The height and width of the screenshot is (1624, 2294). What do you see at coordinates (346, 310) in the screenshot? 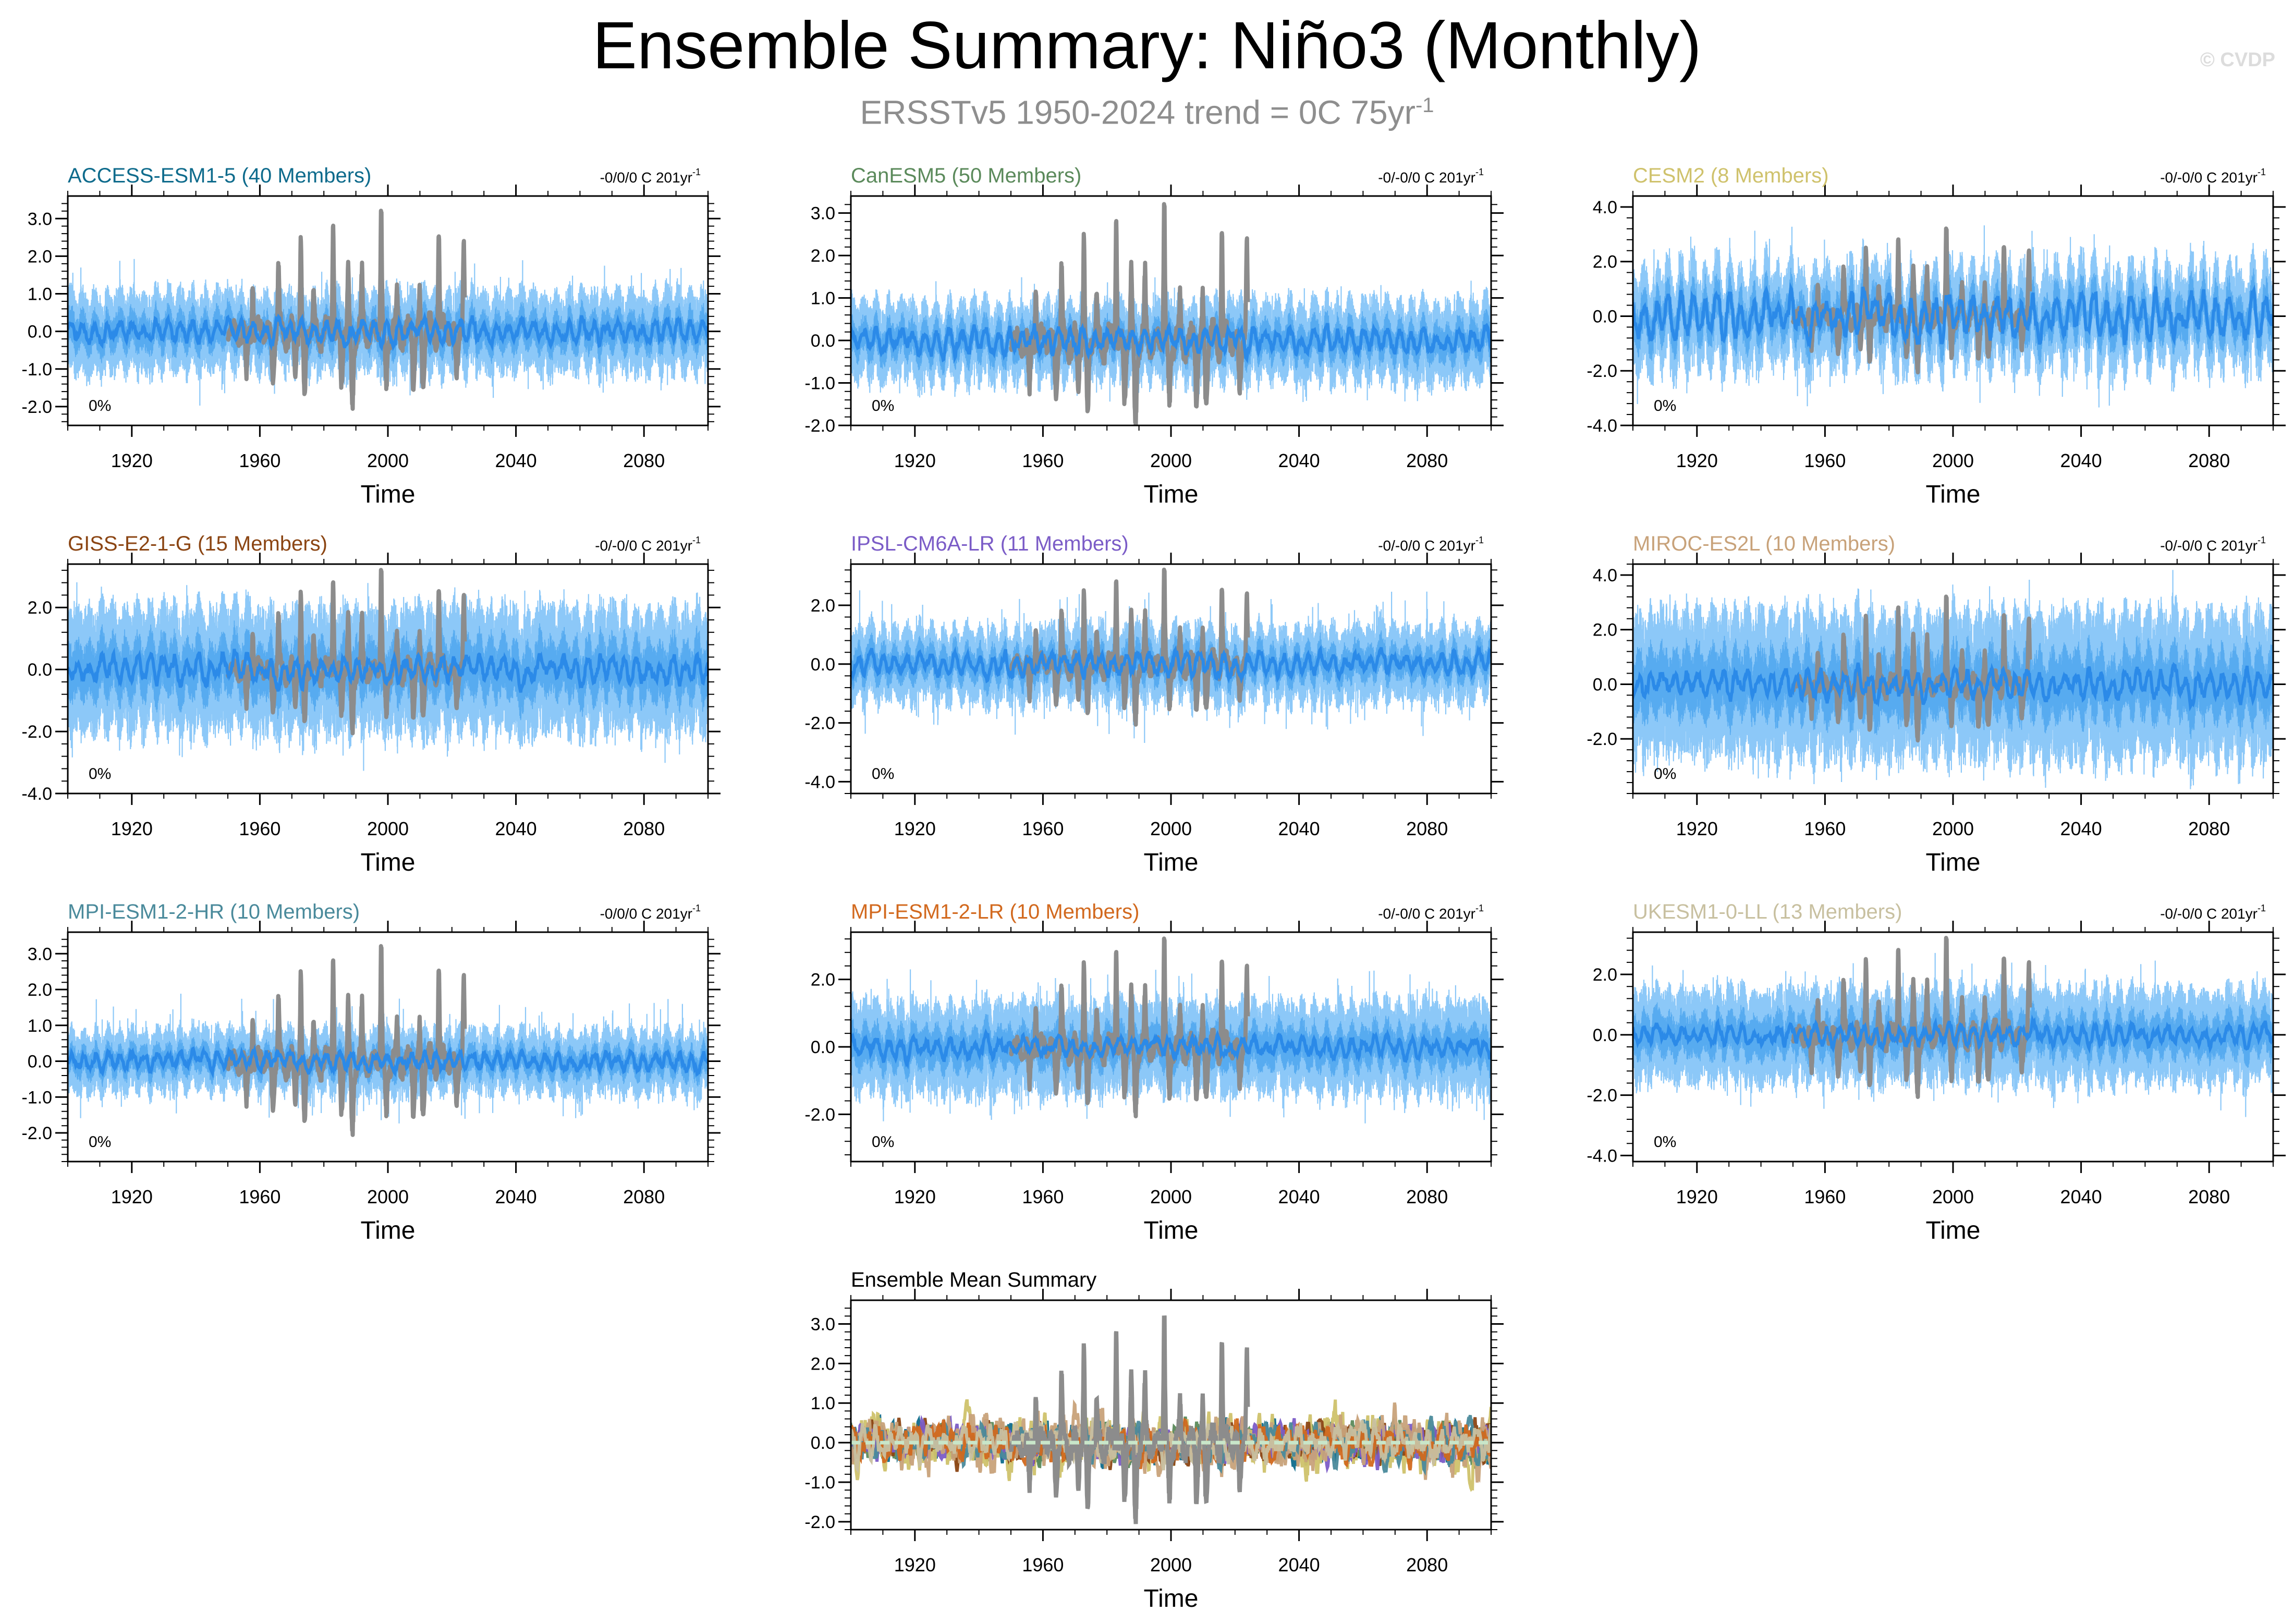
I see `observed-series` at bounding box center [346, 310].